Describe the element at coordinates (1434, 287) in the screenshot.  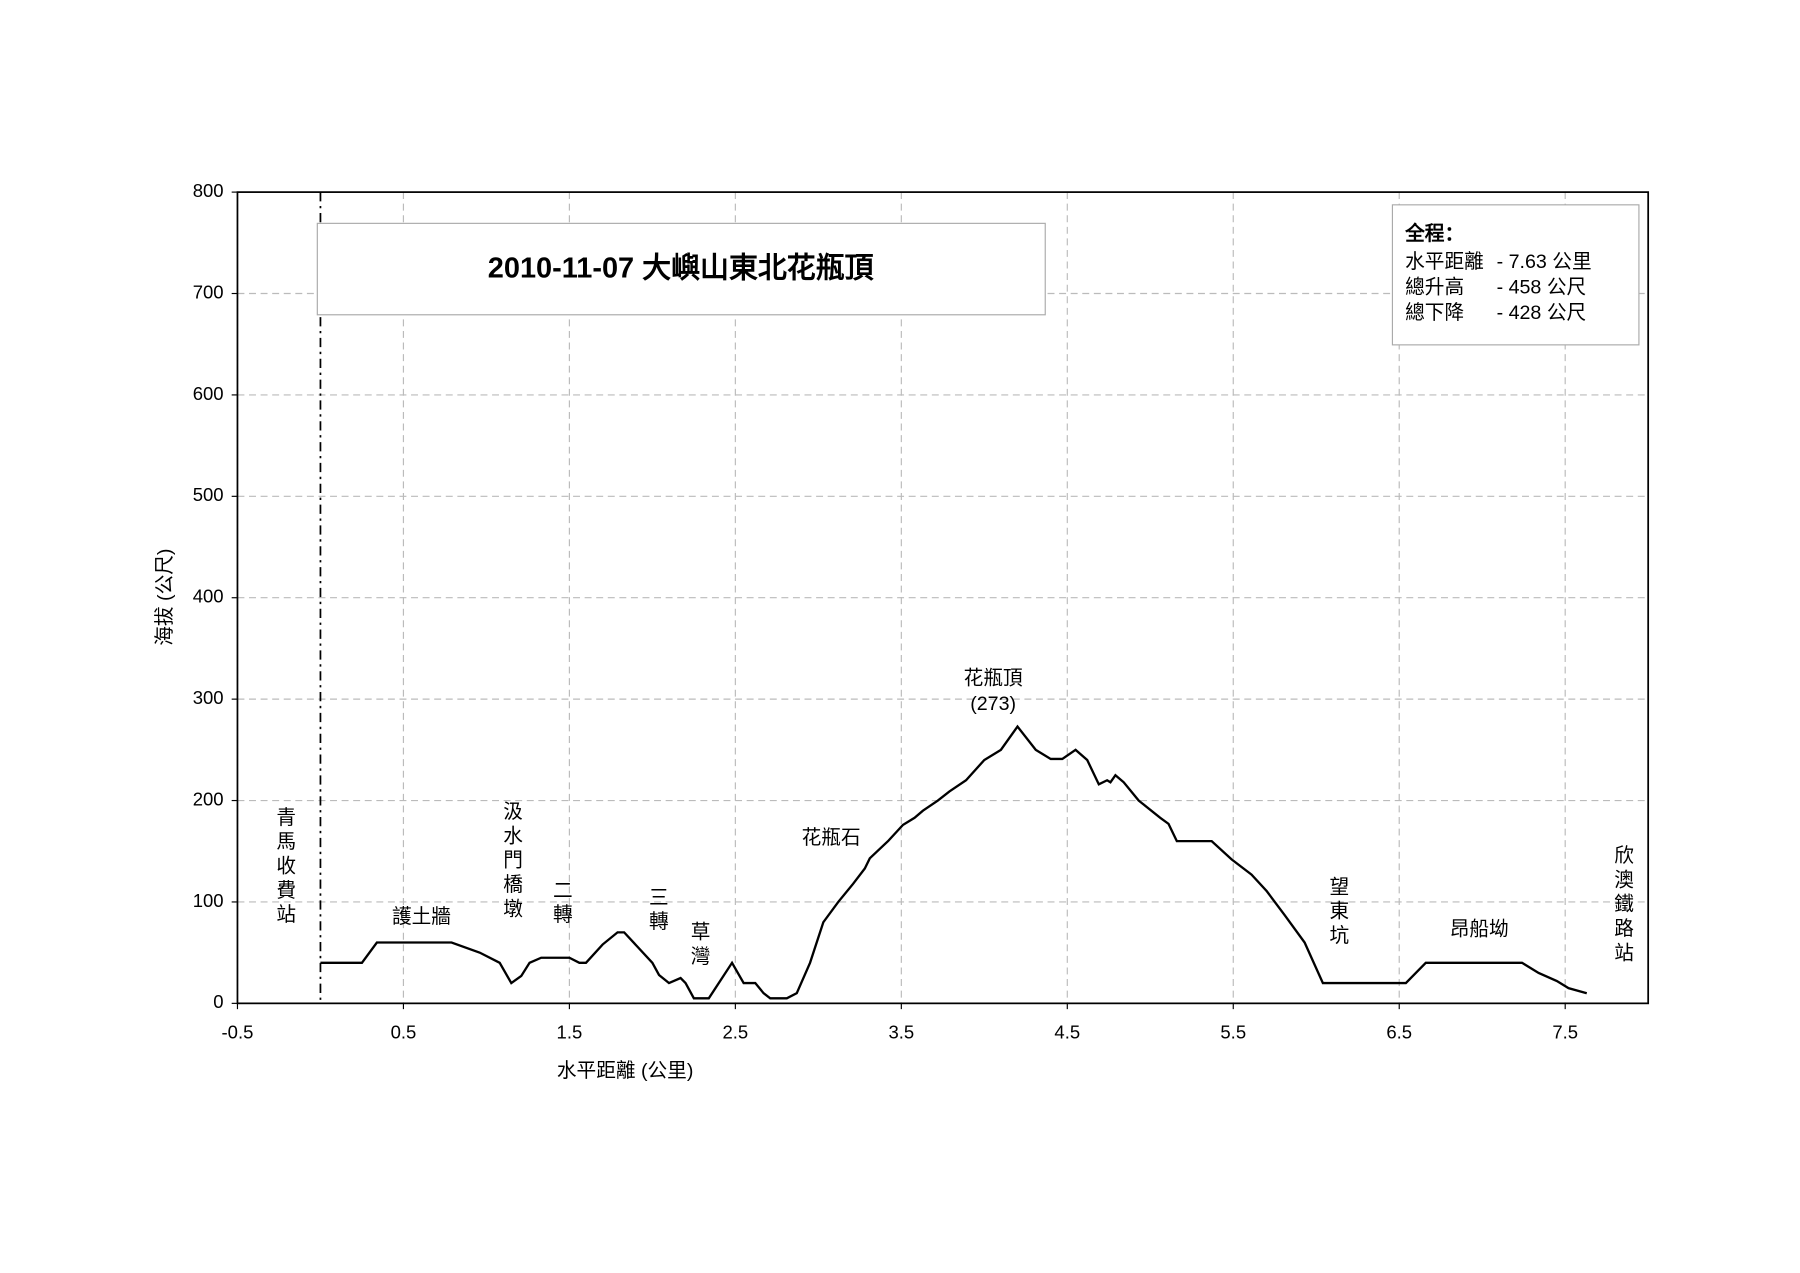
I see `summary-label: 總升高` at that location.